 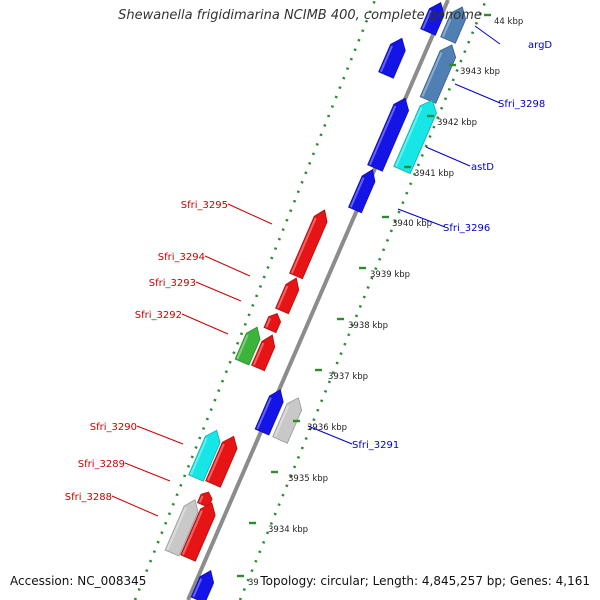 What do you see at coordinates (215, 462) in the screenshot?
I see `reverse-gene-7-highlight` at bounding box center [215, 462].